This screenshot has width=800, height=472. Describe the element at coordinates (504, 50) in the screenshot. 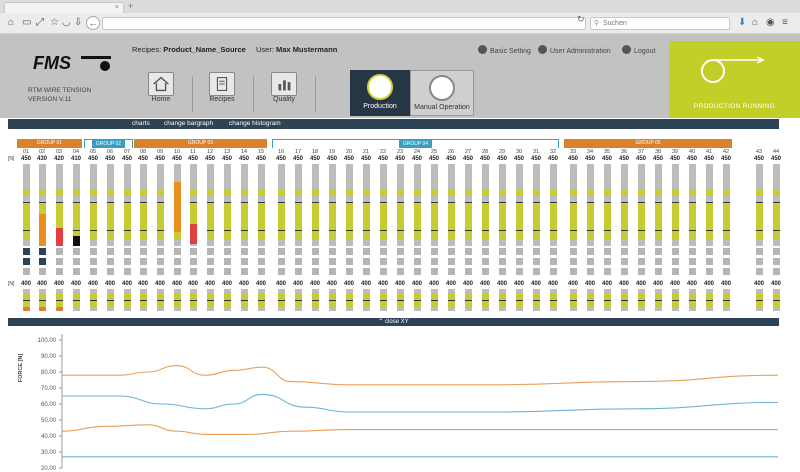

I see `basic-setting-link: Basic Setting` at that location.